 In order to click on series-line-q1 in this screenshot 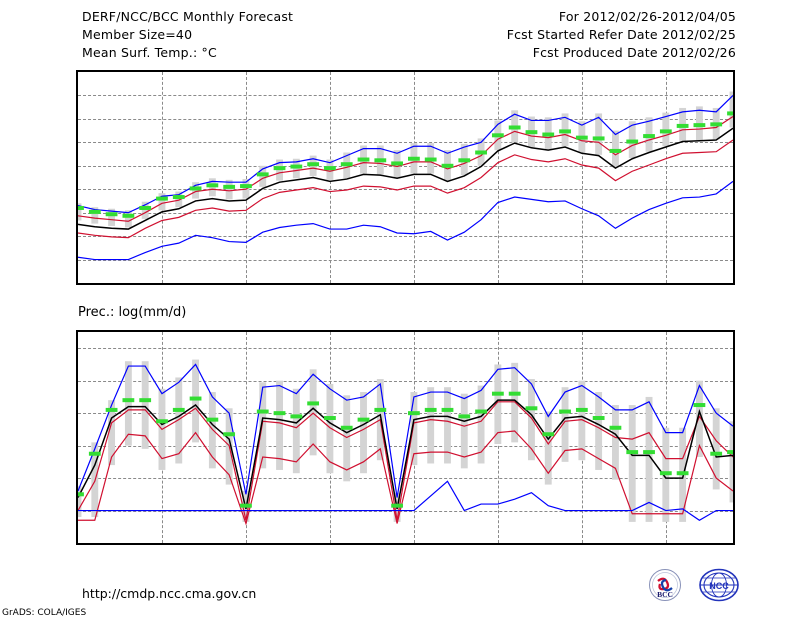, I will do `click(405, 189)`.